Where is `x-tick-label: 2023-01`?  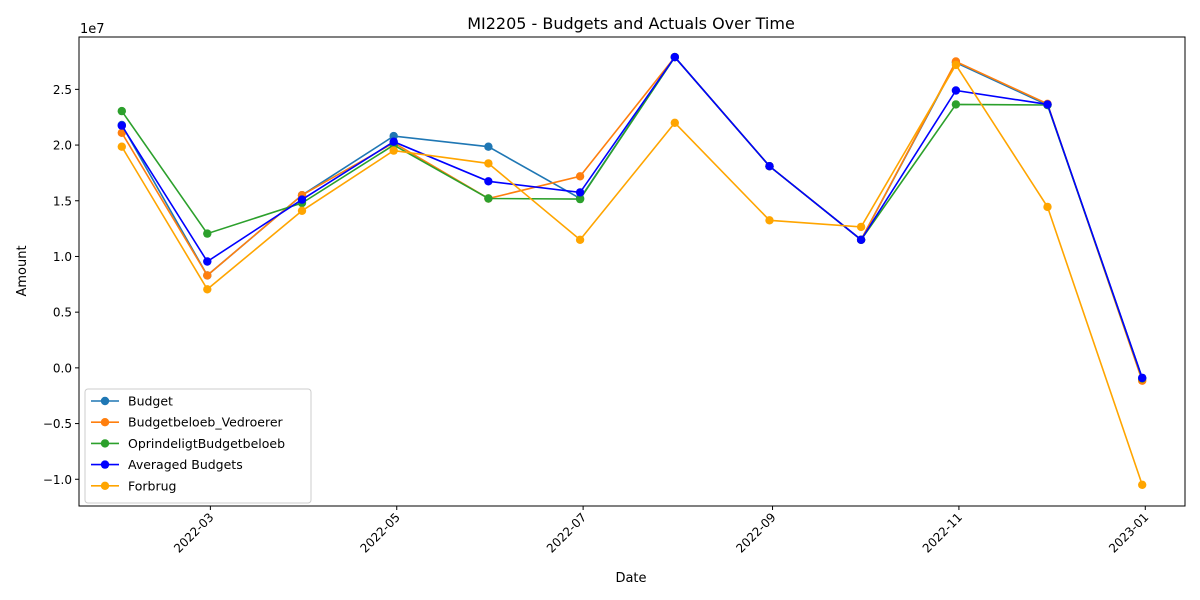
x-tick-label: 2023-01 is located at coordinates (1128, 532).